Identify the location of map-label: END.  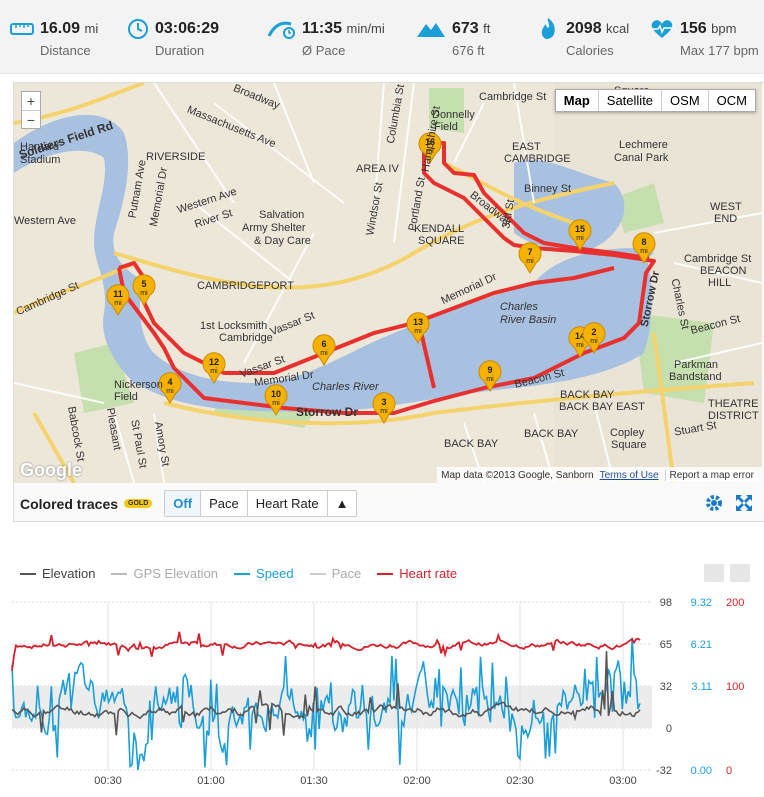
(726, 219).